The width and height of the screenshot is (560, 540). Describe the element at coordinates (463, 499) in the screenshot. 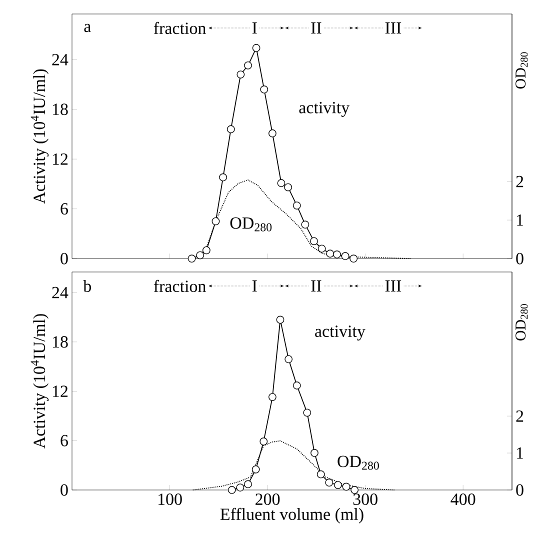

I see `x-tick-label: 400` at that location.